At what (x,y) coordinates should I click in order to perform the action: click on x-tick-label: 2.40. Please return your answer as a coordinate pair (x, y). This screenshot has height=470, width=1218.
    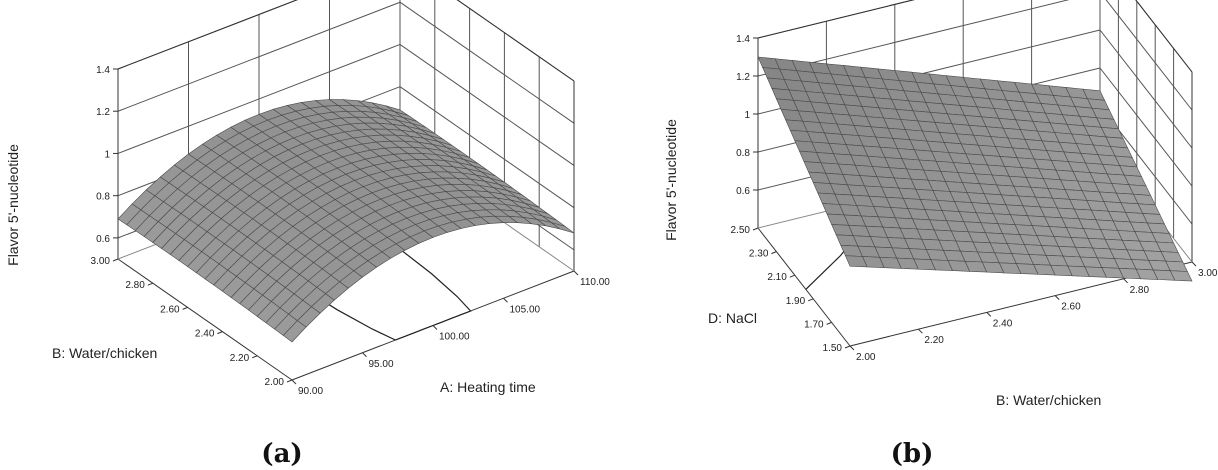
    Looking at the image, I should click on (1003, 323).